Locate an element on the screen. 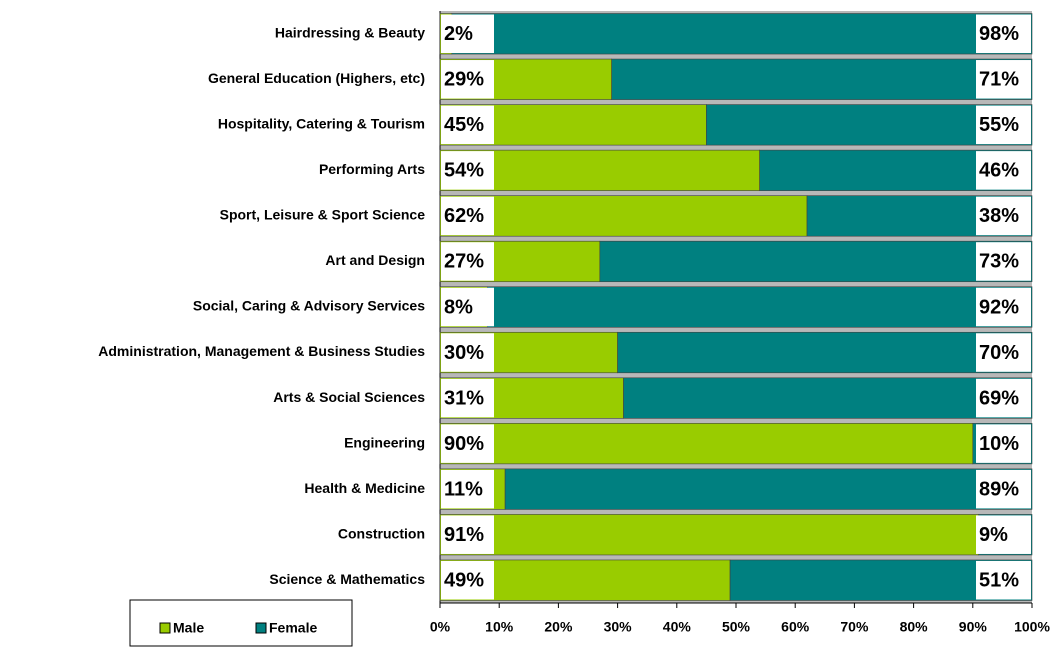 The height and width of the screenshot is (648, 1056). x-tick-label: 20% is located at coordinates (558, 627).